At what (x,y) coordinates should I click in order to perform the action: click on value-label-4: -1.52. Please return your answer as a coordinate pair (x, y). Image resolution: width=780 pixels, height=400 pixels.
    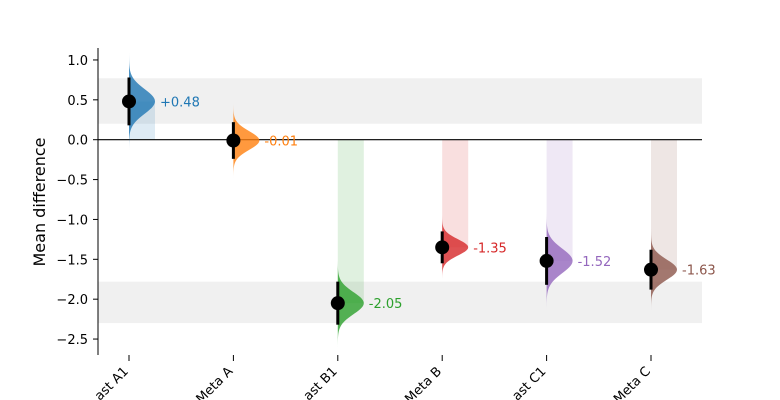
    Looking at the image, I should click on (595, 262).